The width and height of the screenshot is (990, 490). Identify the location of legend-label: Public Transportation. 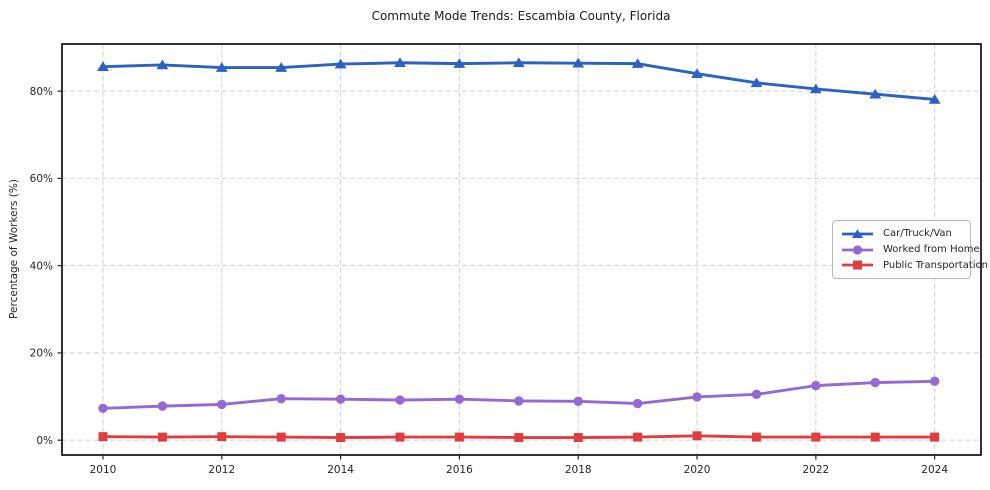
(935, 265).